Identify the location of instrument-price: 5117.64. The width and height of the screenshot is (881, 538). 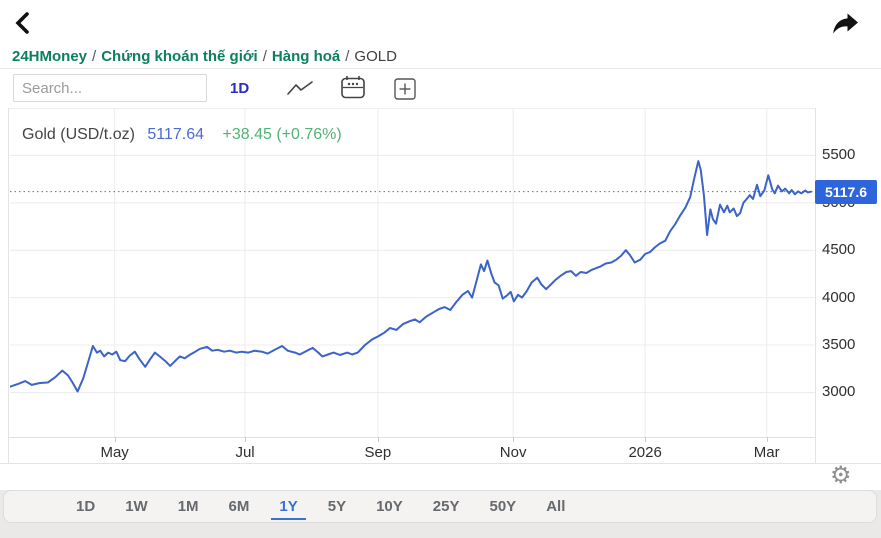
(176, 134).